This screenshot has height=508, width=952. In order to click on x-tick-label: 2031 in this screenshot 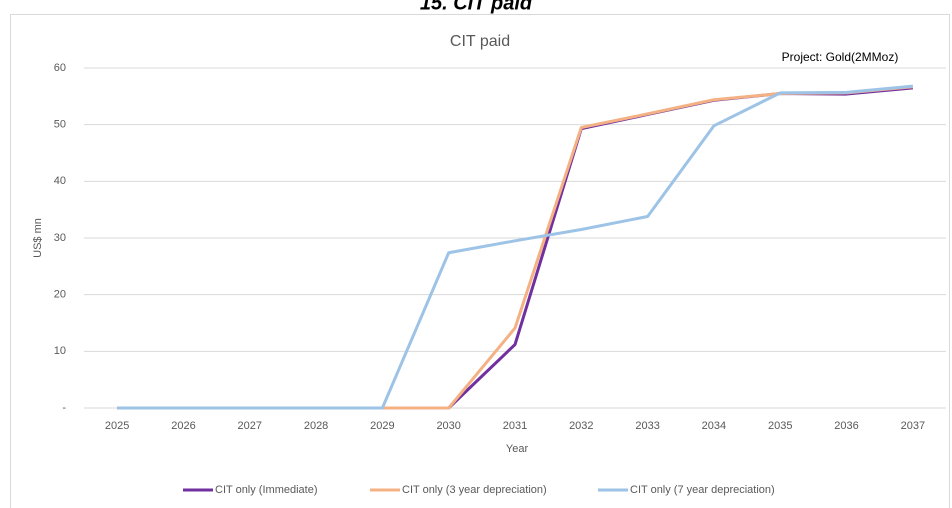, I will do `click(515, 426)`.